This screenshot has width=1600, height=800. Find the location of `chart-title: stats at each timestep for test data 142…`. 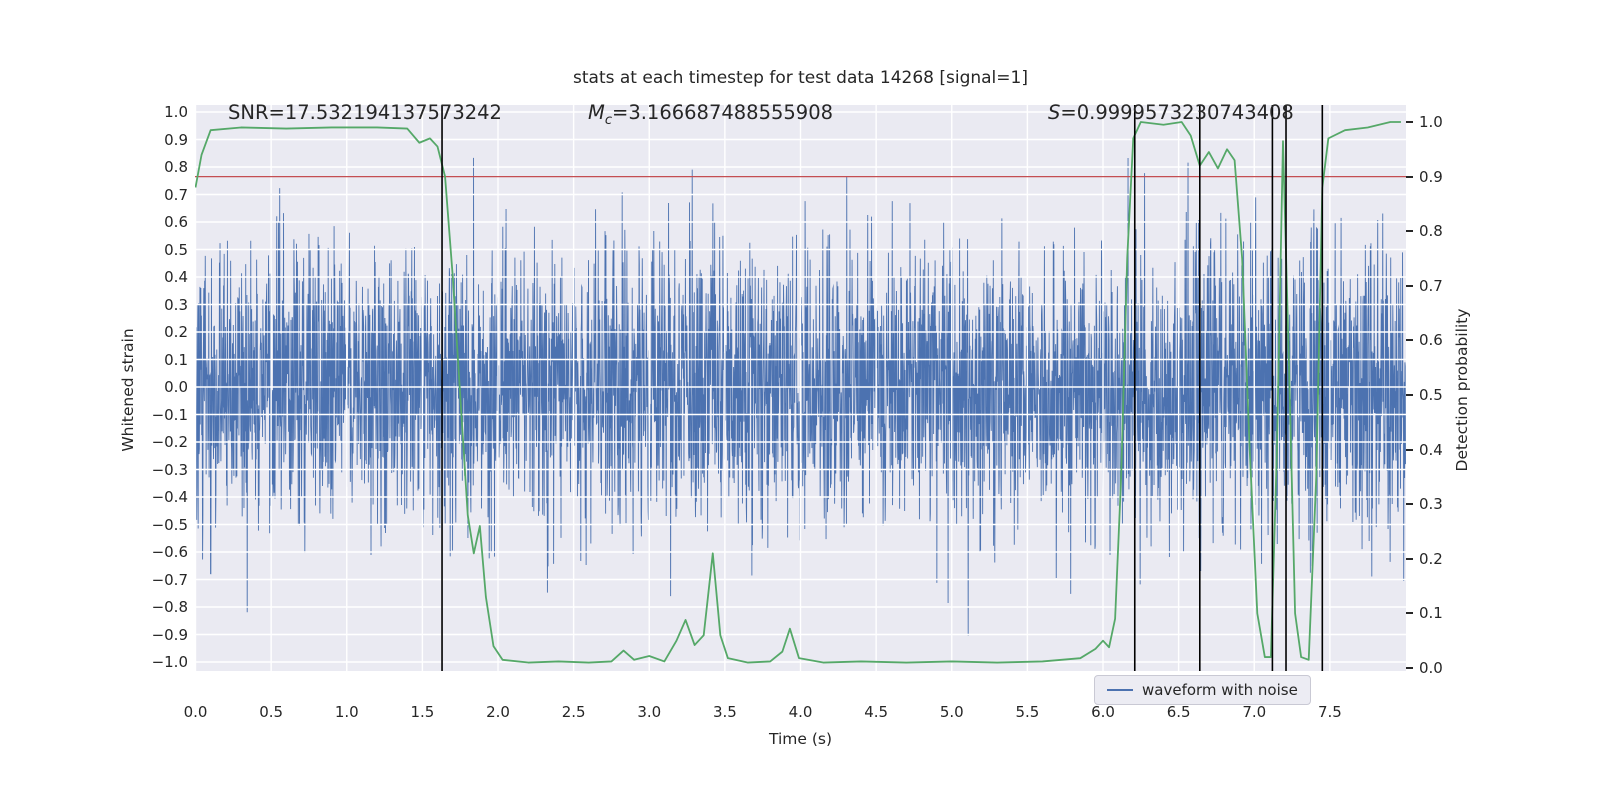

chart-title: stats at each timestep for test data 142… is located at coordinates (800, 78).